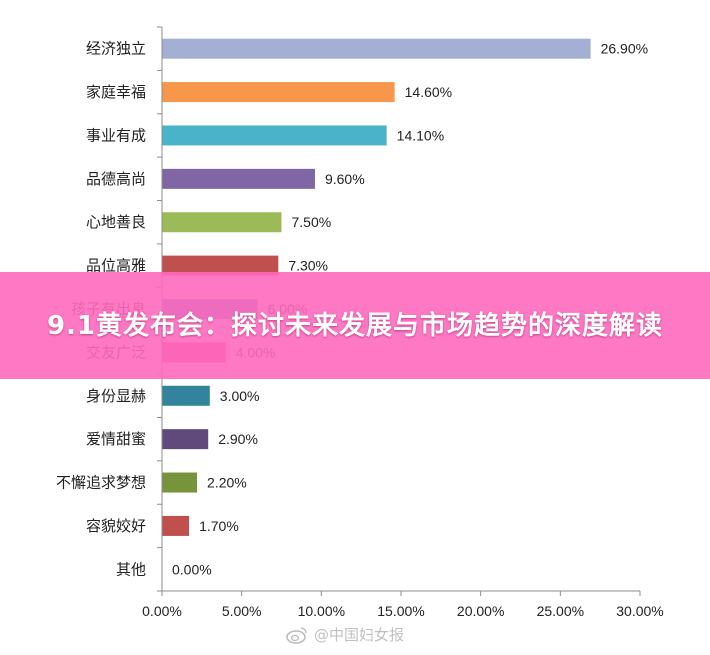 The image size is (710, 655). I want to click on value-label: 7.50%, so click(312, 222).